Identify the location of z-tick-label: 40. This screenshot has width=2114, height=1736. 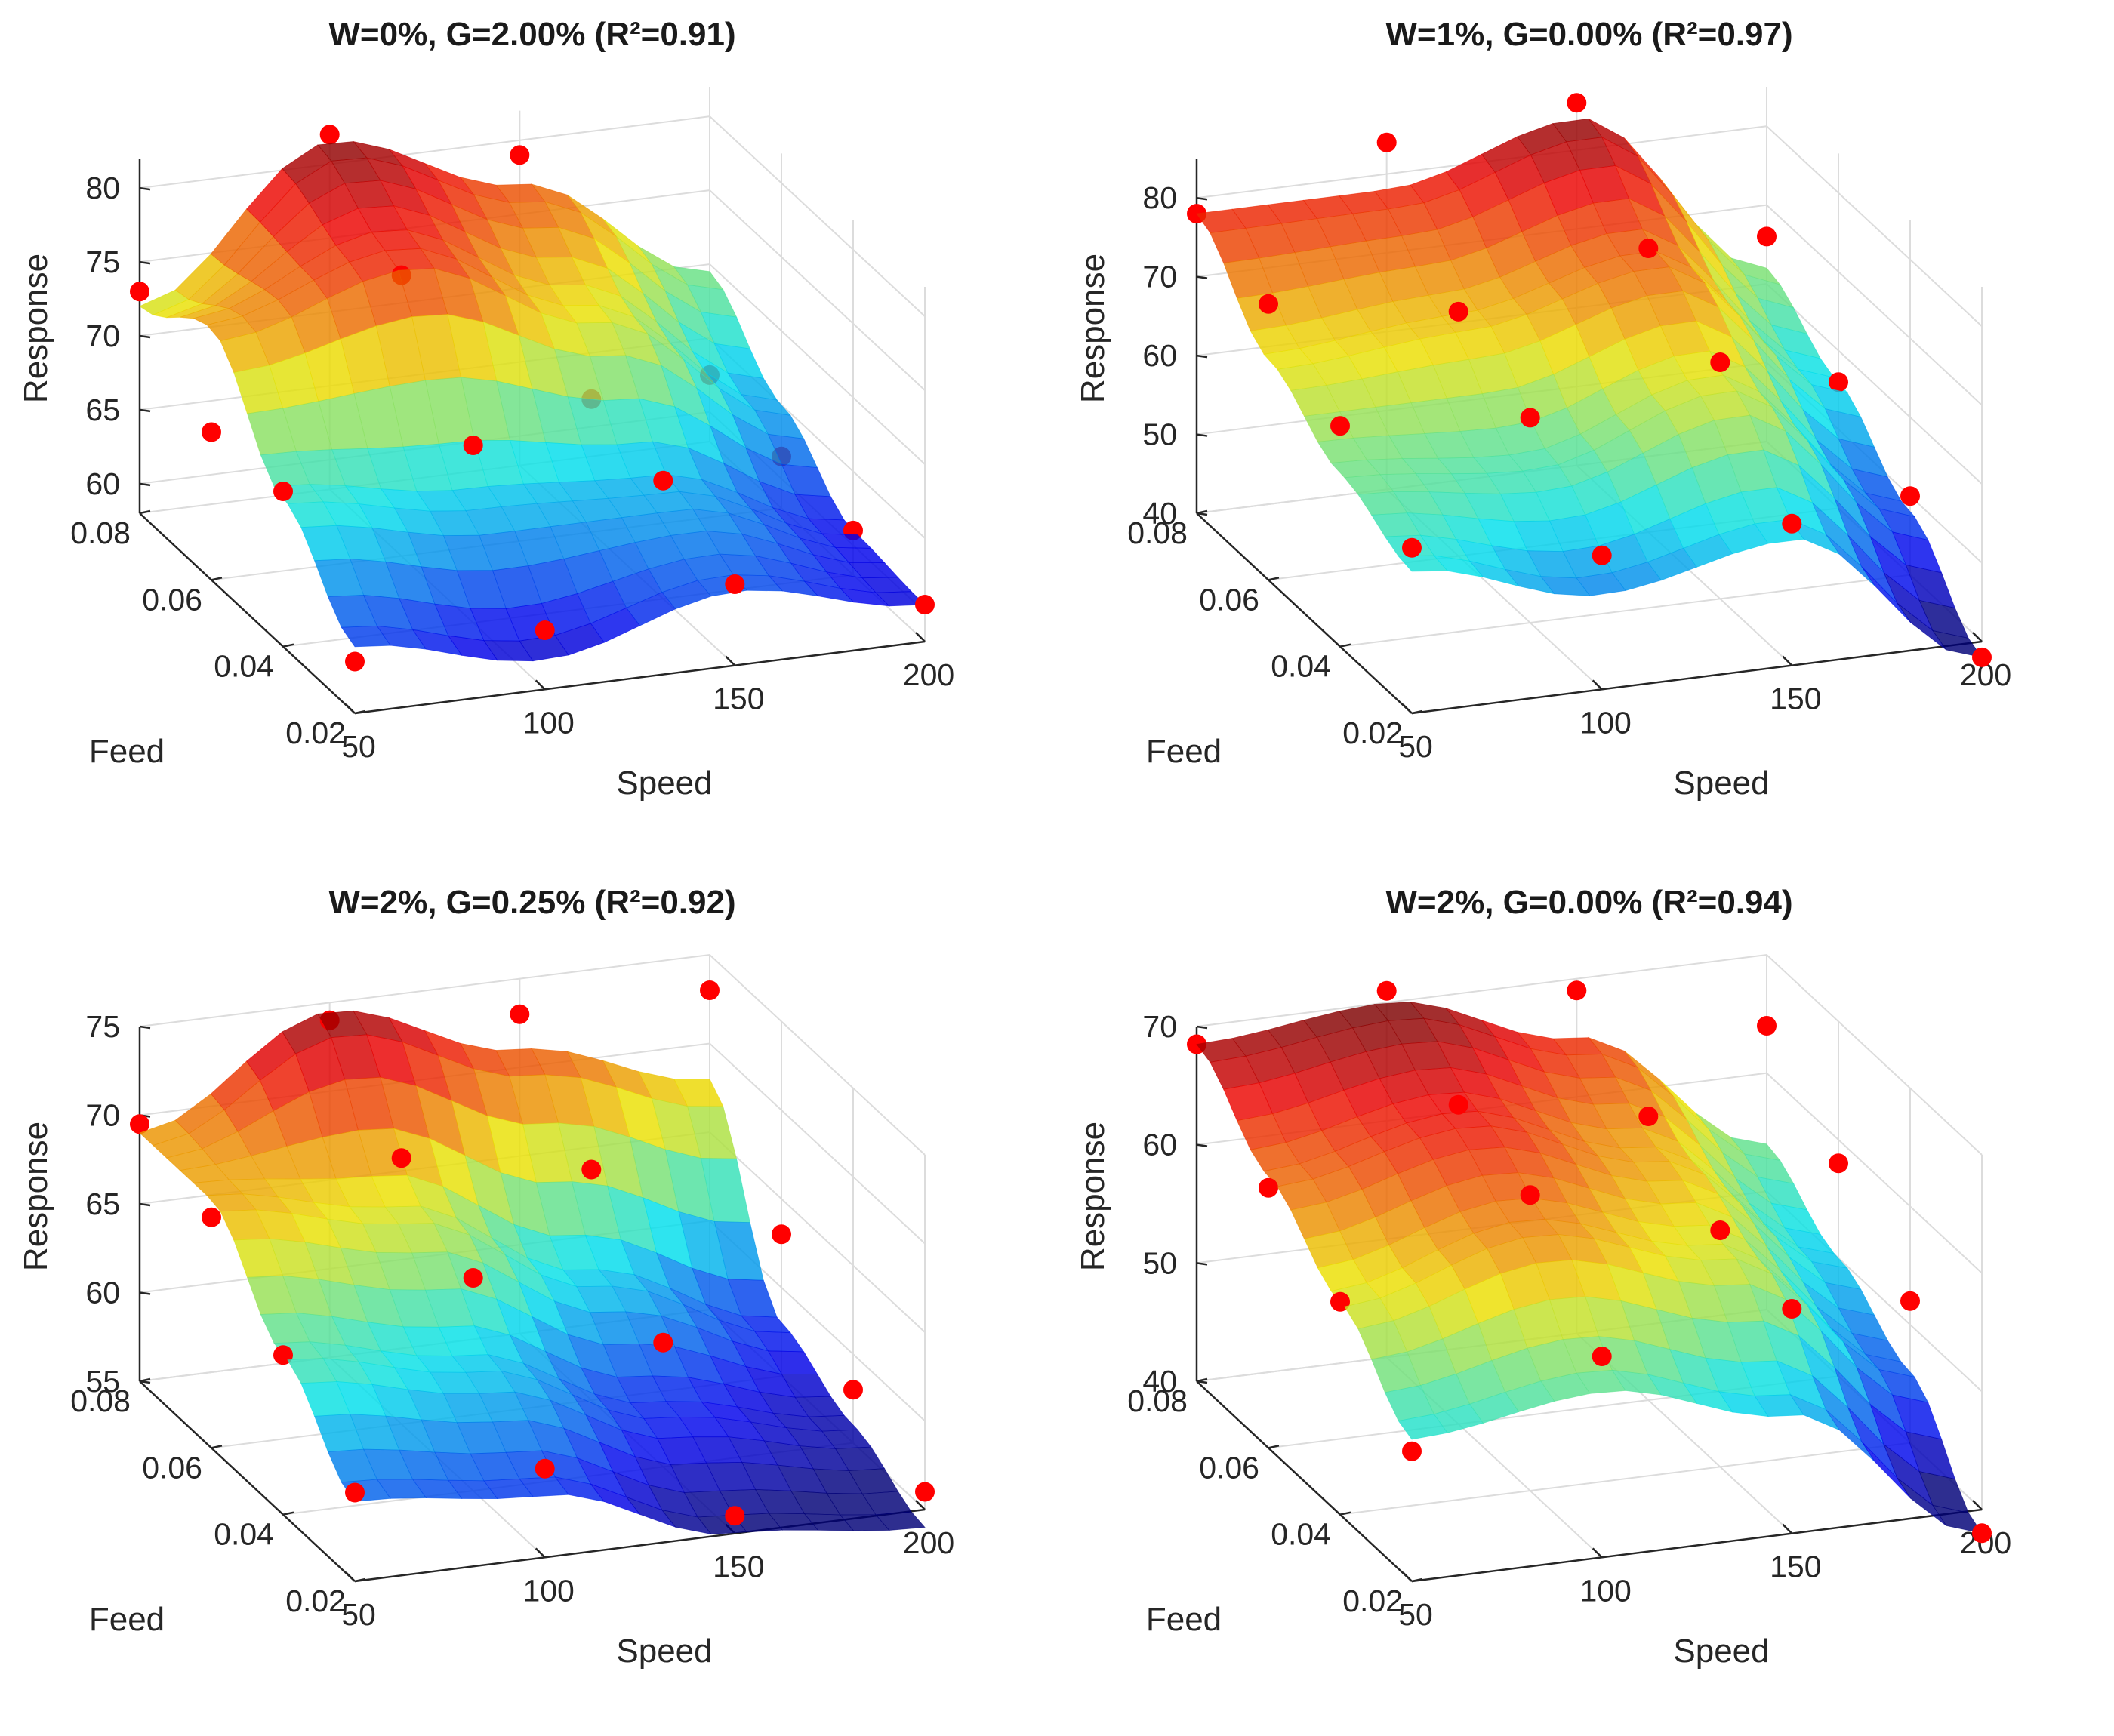
(1159, 513).